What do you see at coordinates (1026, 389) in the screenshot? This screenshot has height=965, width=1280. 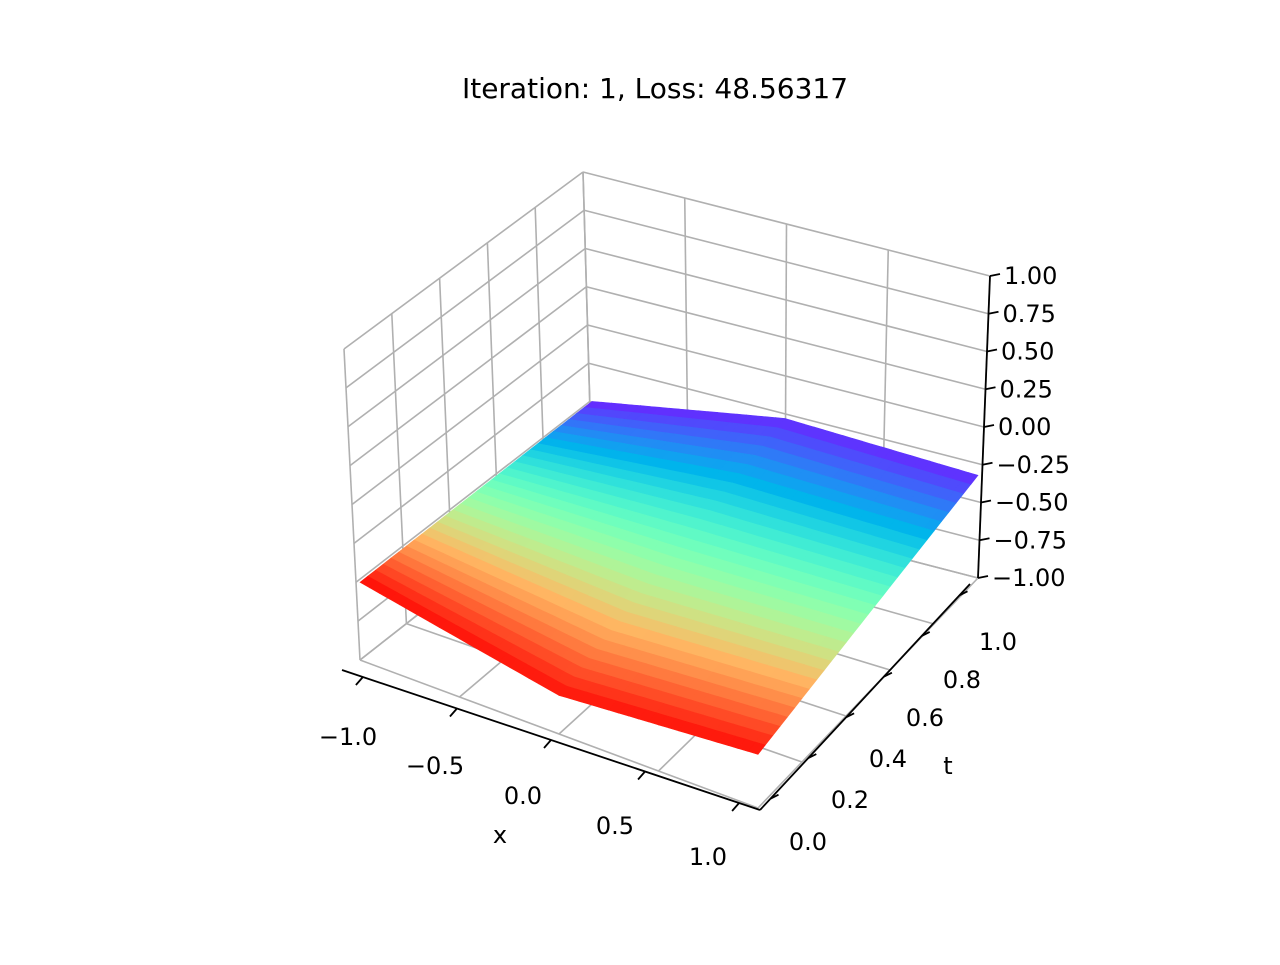 I see `z-tick-label: 0.25` at bounding box center [1026, 389].